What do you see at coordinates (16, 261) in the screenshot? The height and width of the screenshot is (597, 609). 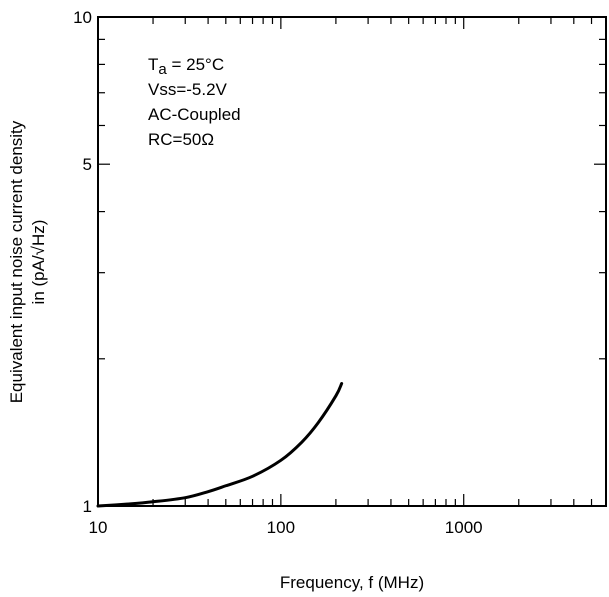 I see `y-axis-label-line1: Equivalent input noise current density` at bounding box center [16, 261].